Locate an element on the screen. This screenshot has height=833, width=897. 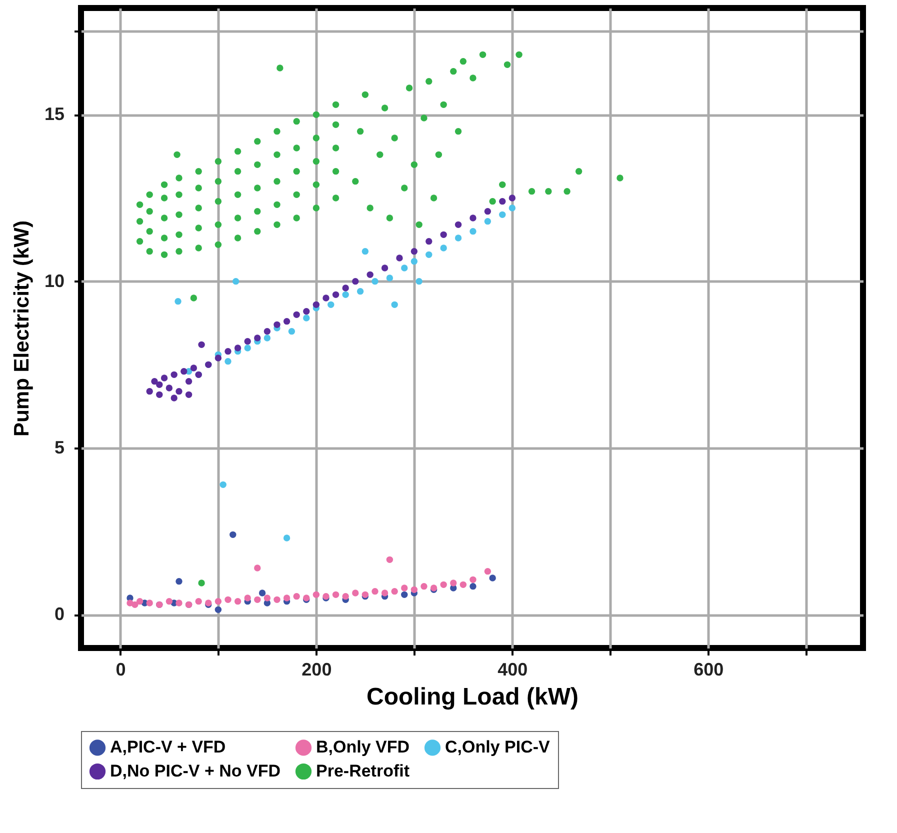
legend-label: Pre-Retrofit is located at coordinates (363, 771).